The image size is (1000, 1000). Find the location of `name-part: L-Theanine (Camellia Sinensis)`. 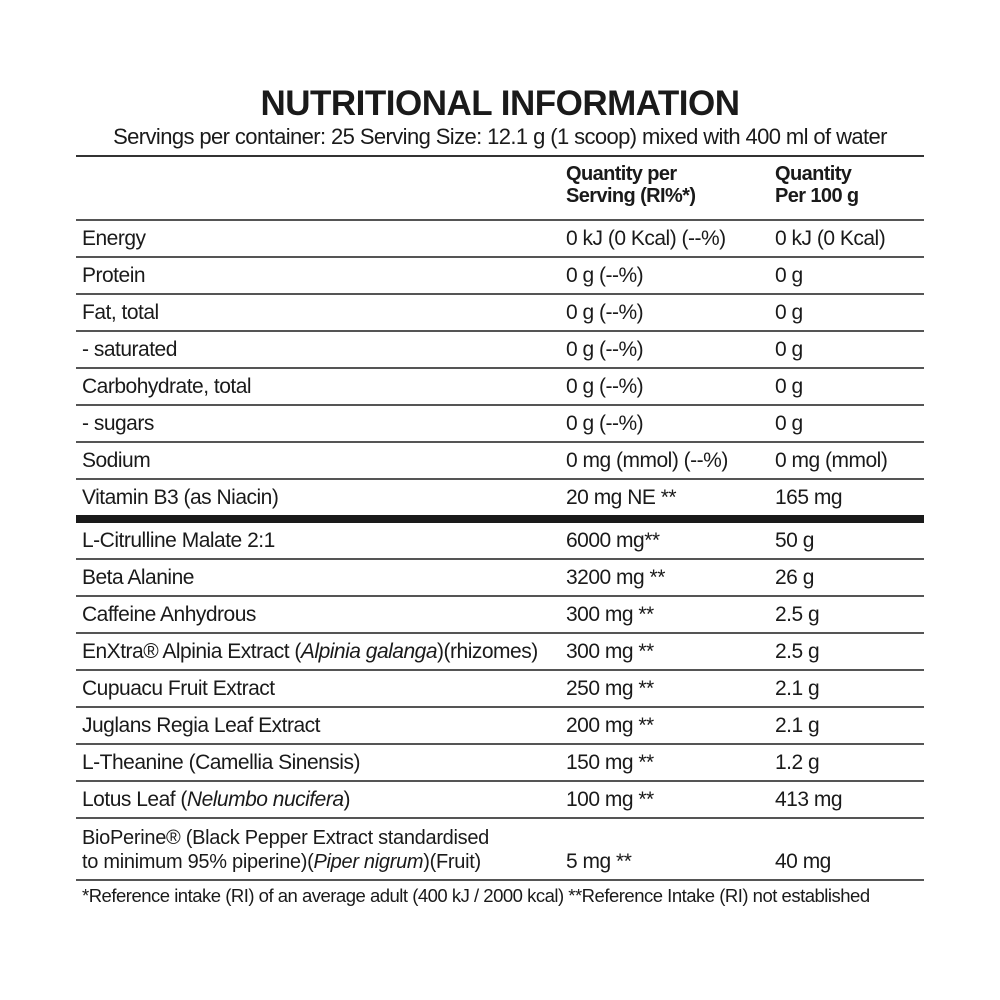

name-part: L-Theanine (Camellia Sinensis) is located at coordinates (221, 762).